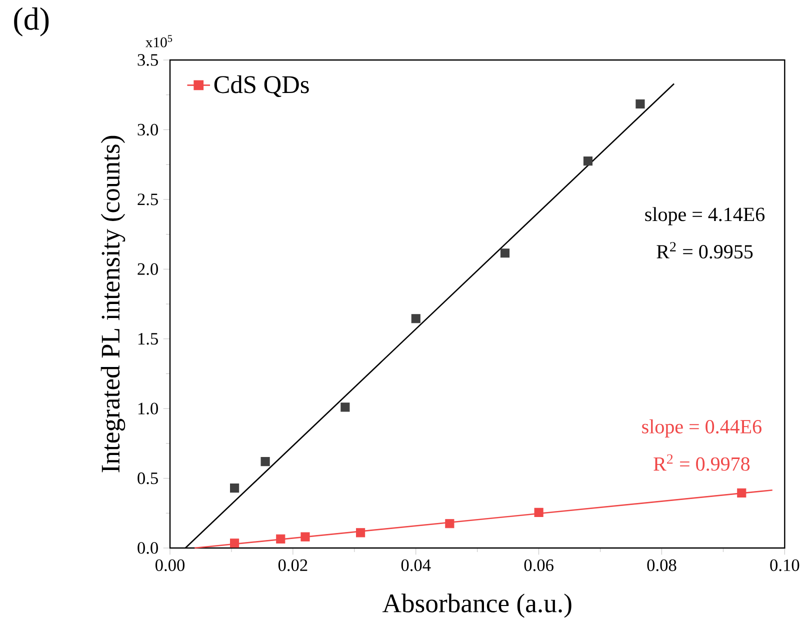 The width and height of the screenshot is (811, 644). What do you see at coordinates (148, 548) in the screenshot?
I see `y-tick-label: 0.0` at bounding box center [148, 548].